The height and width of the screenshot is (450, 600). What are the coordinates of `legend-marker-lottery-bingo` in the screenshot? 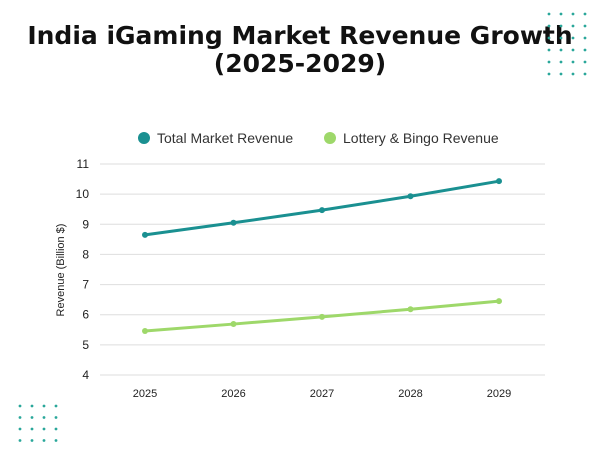 It's located at (330, 138).